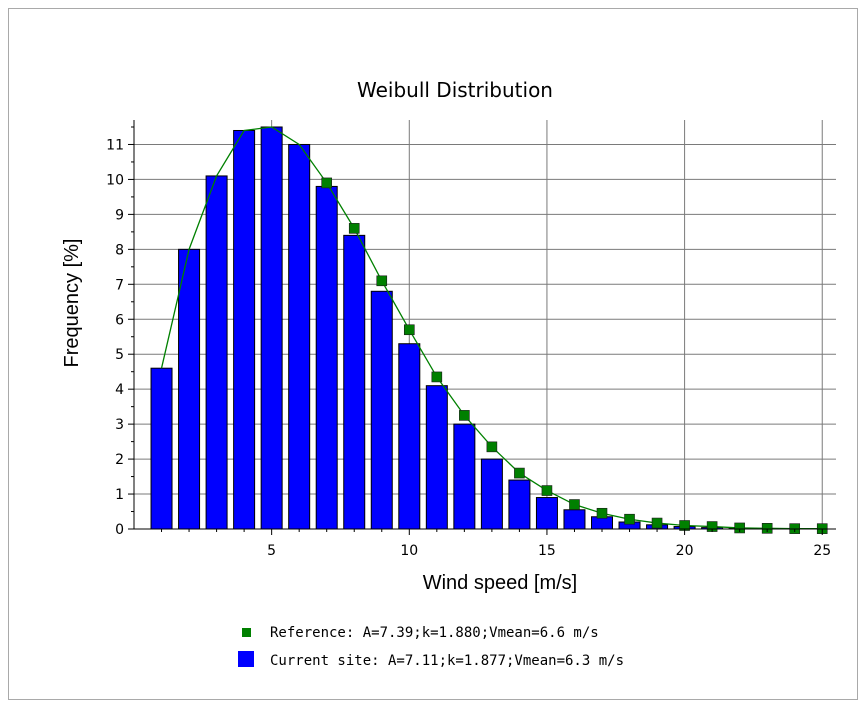  I want to click on legend-label-reference: Reference: A=7.39;k=1.880;Vmean=6.6 m/s, so click(434, 633).